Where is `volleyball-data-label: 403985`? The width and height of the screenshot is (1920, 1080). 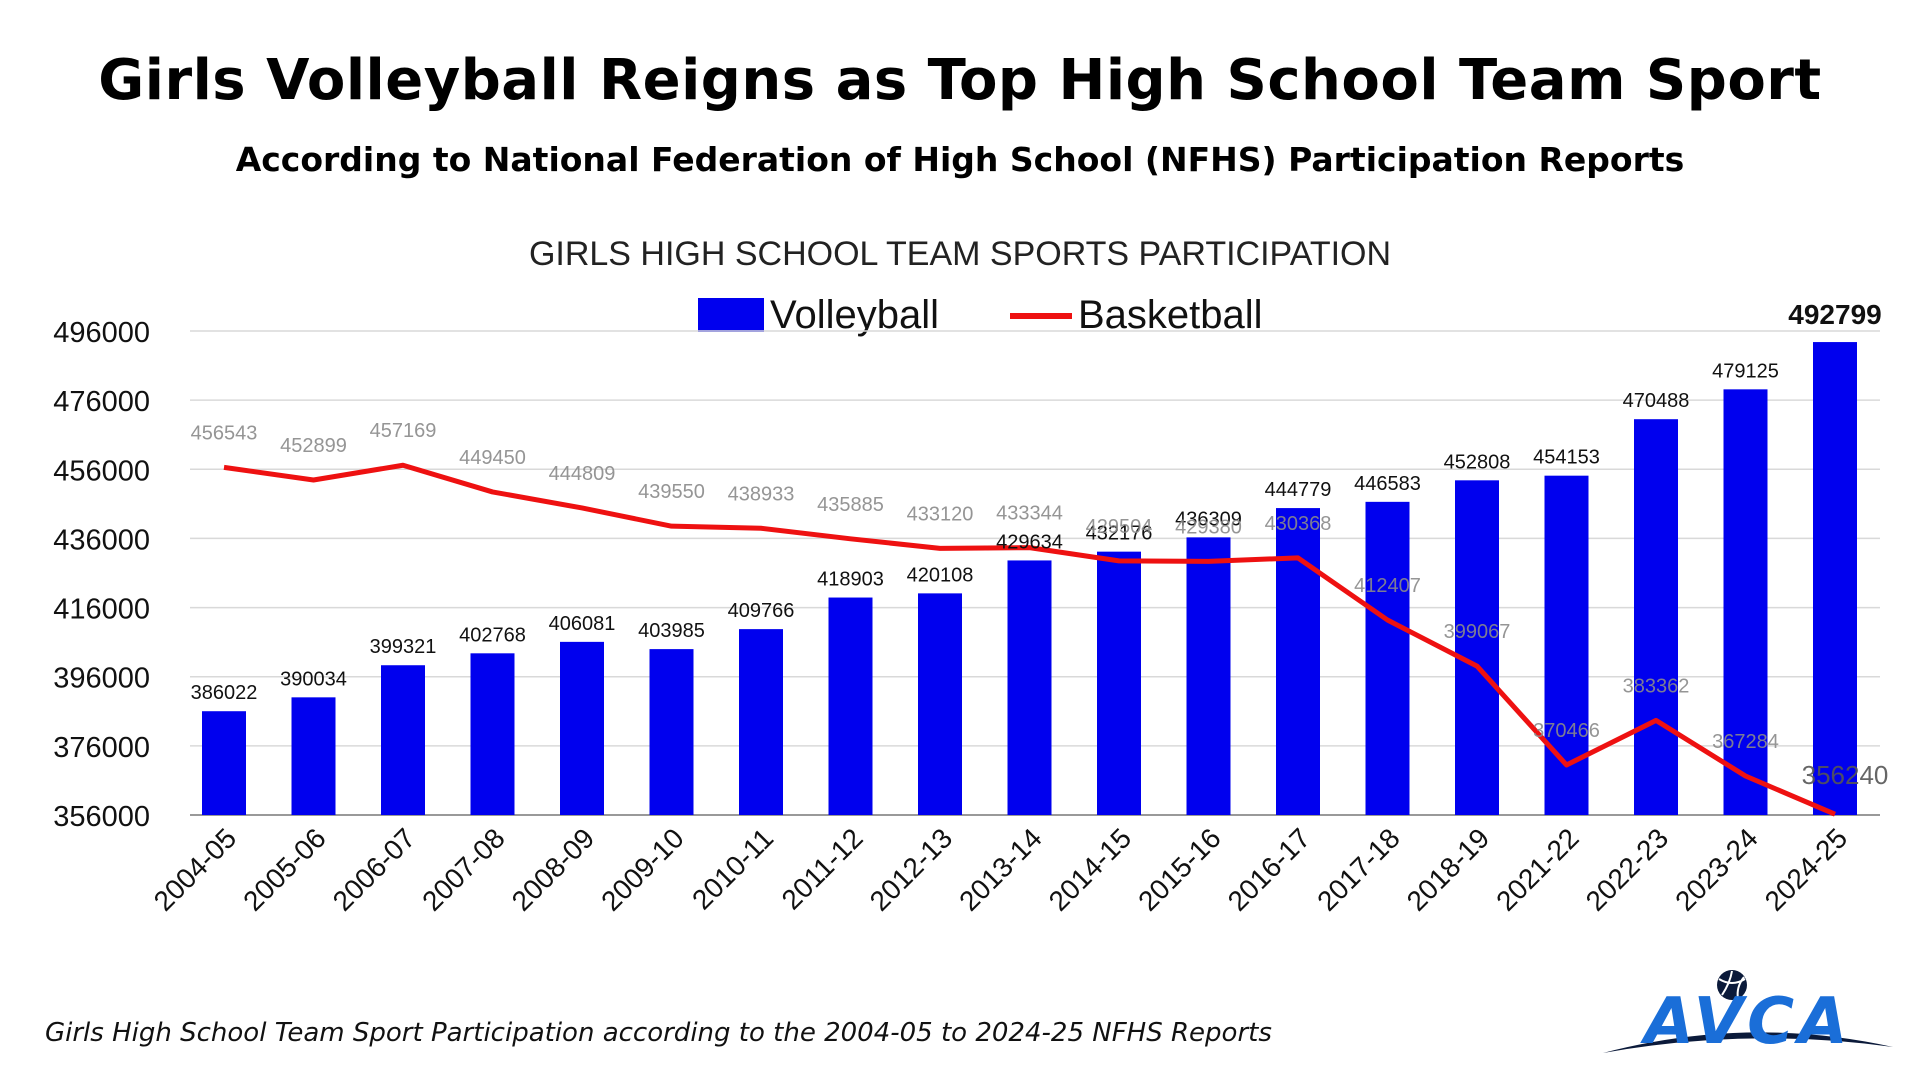 volleyball-data-label: 403985 is located at coordinates (671, 631).